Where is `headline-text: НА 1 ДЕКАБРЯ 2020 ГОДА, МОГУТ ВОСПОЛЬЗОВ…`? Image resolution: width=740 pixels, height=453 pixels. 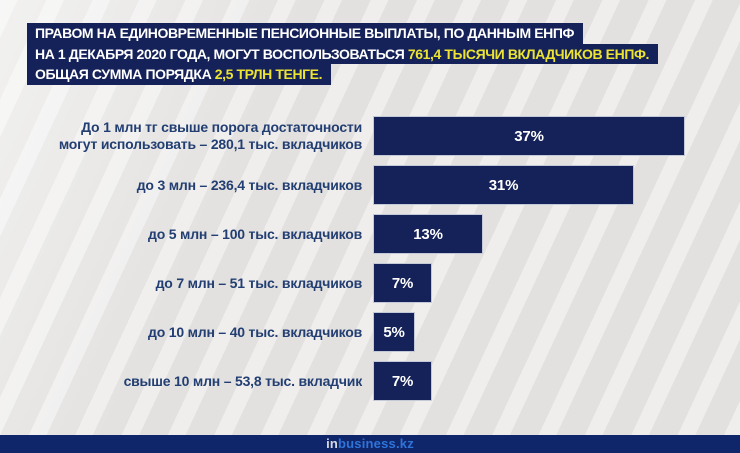 headline-text: НА 1 ДЕКАБРЯ 2020 ГОДА, МОГУТ ВОСПОЛЬЗОВ… is located at coordinates (221, 53).